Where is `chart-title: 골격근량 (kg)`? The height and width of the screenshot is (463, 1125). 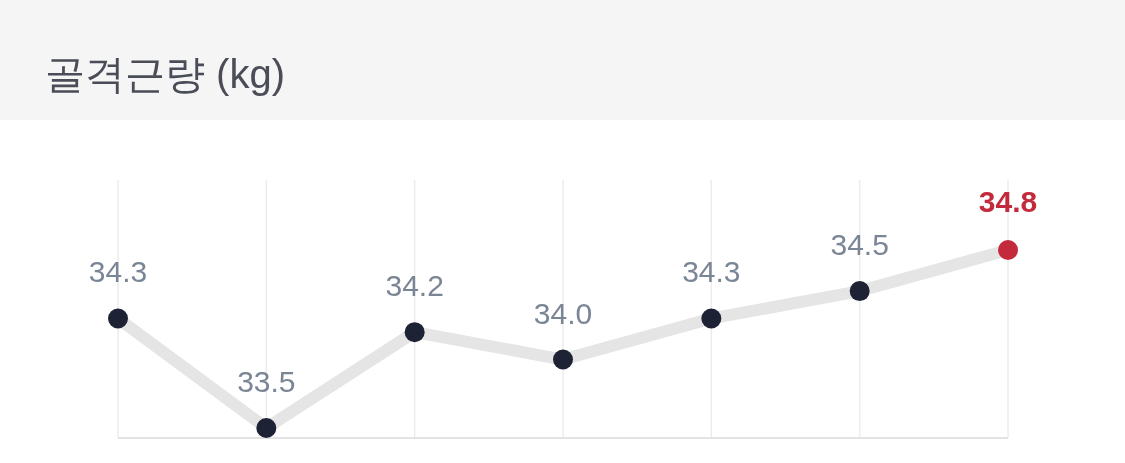
chart-title: 골격근량 (kg) is located at coordinates (165, 74).